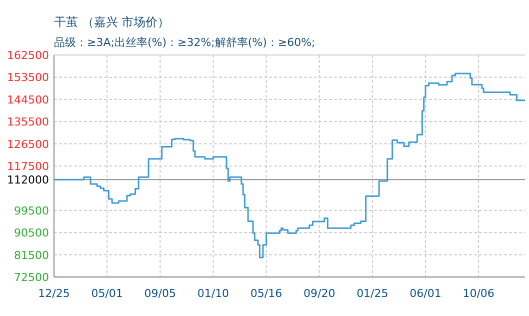 This screenshot has width=529, height=316. I want to click on chart-subtitle: 品级：≥3A;出丝率(%)：≥32%;解舒率(%)：≥60%;, so click(185, 42).